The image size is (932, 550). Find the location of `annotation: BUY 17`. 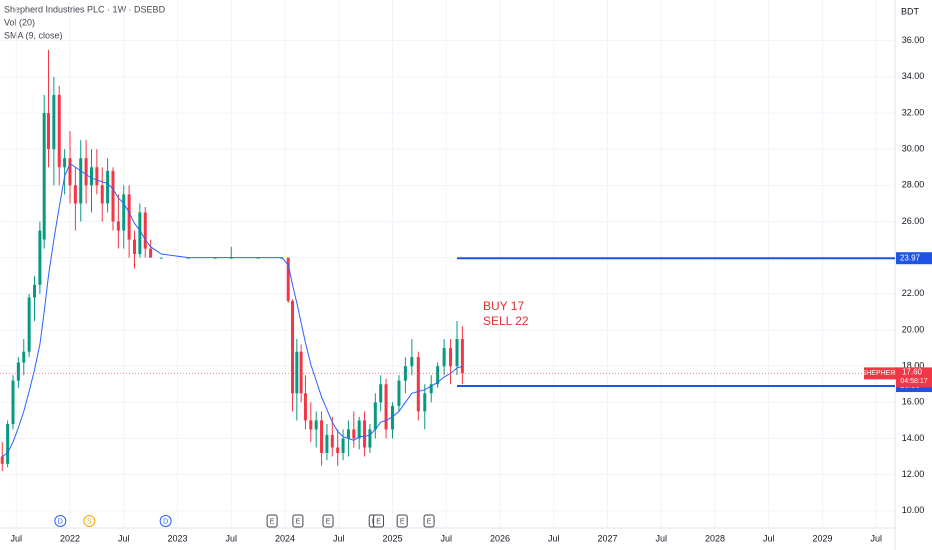

annotation: BUY 17 is located at coordinates (503, 306).